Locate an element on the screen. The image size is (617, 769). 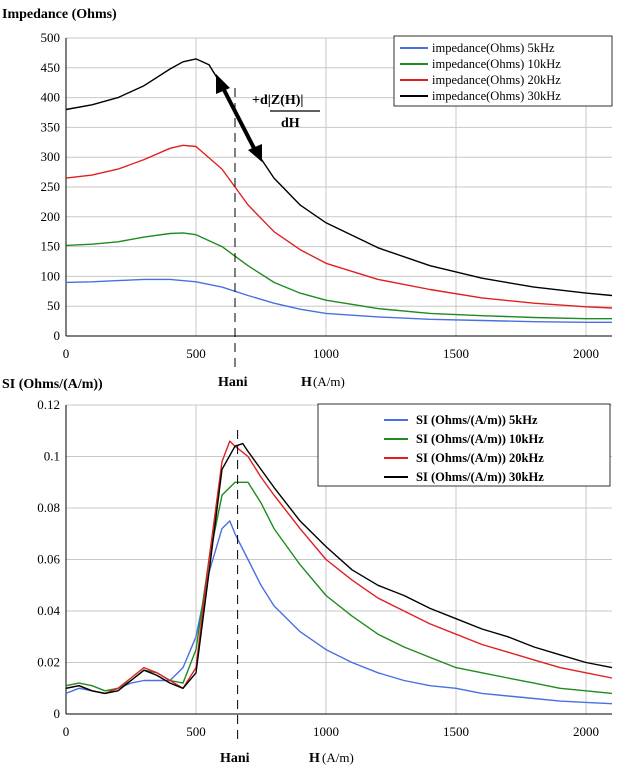
impedance-chart-title: Impedance (Ohms) is located at coordinates (59, 14).